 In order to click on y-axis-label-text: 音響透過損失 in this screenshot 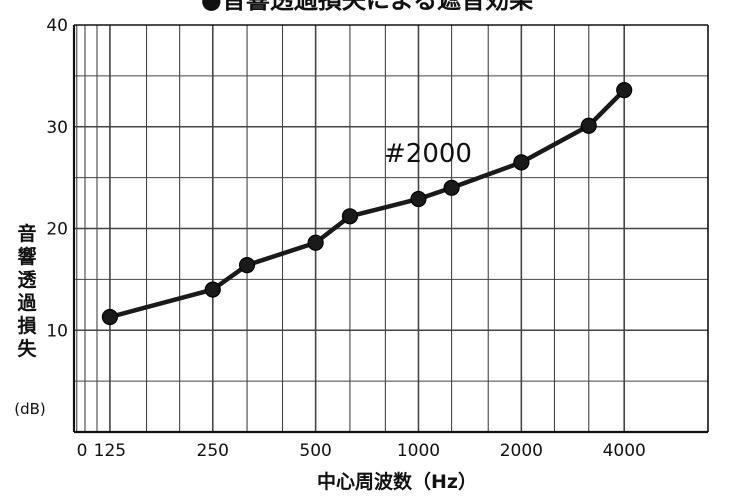, I will do `click(27, 291)`.